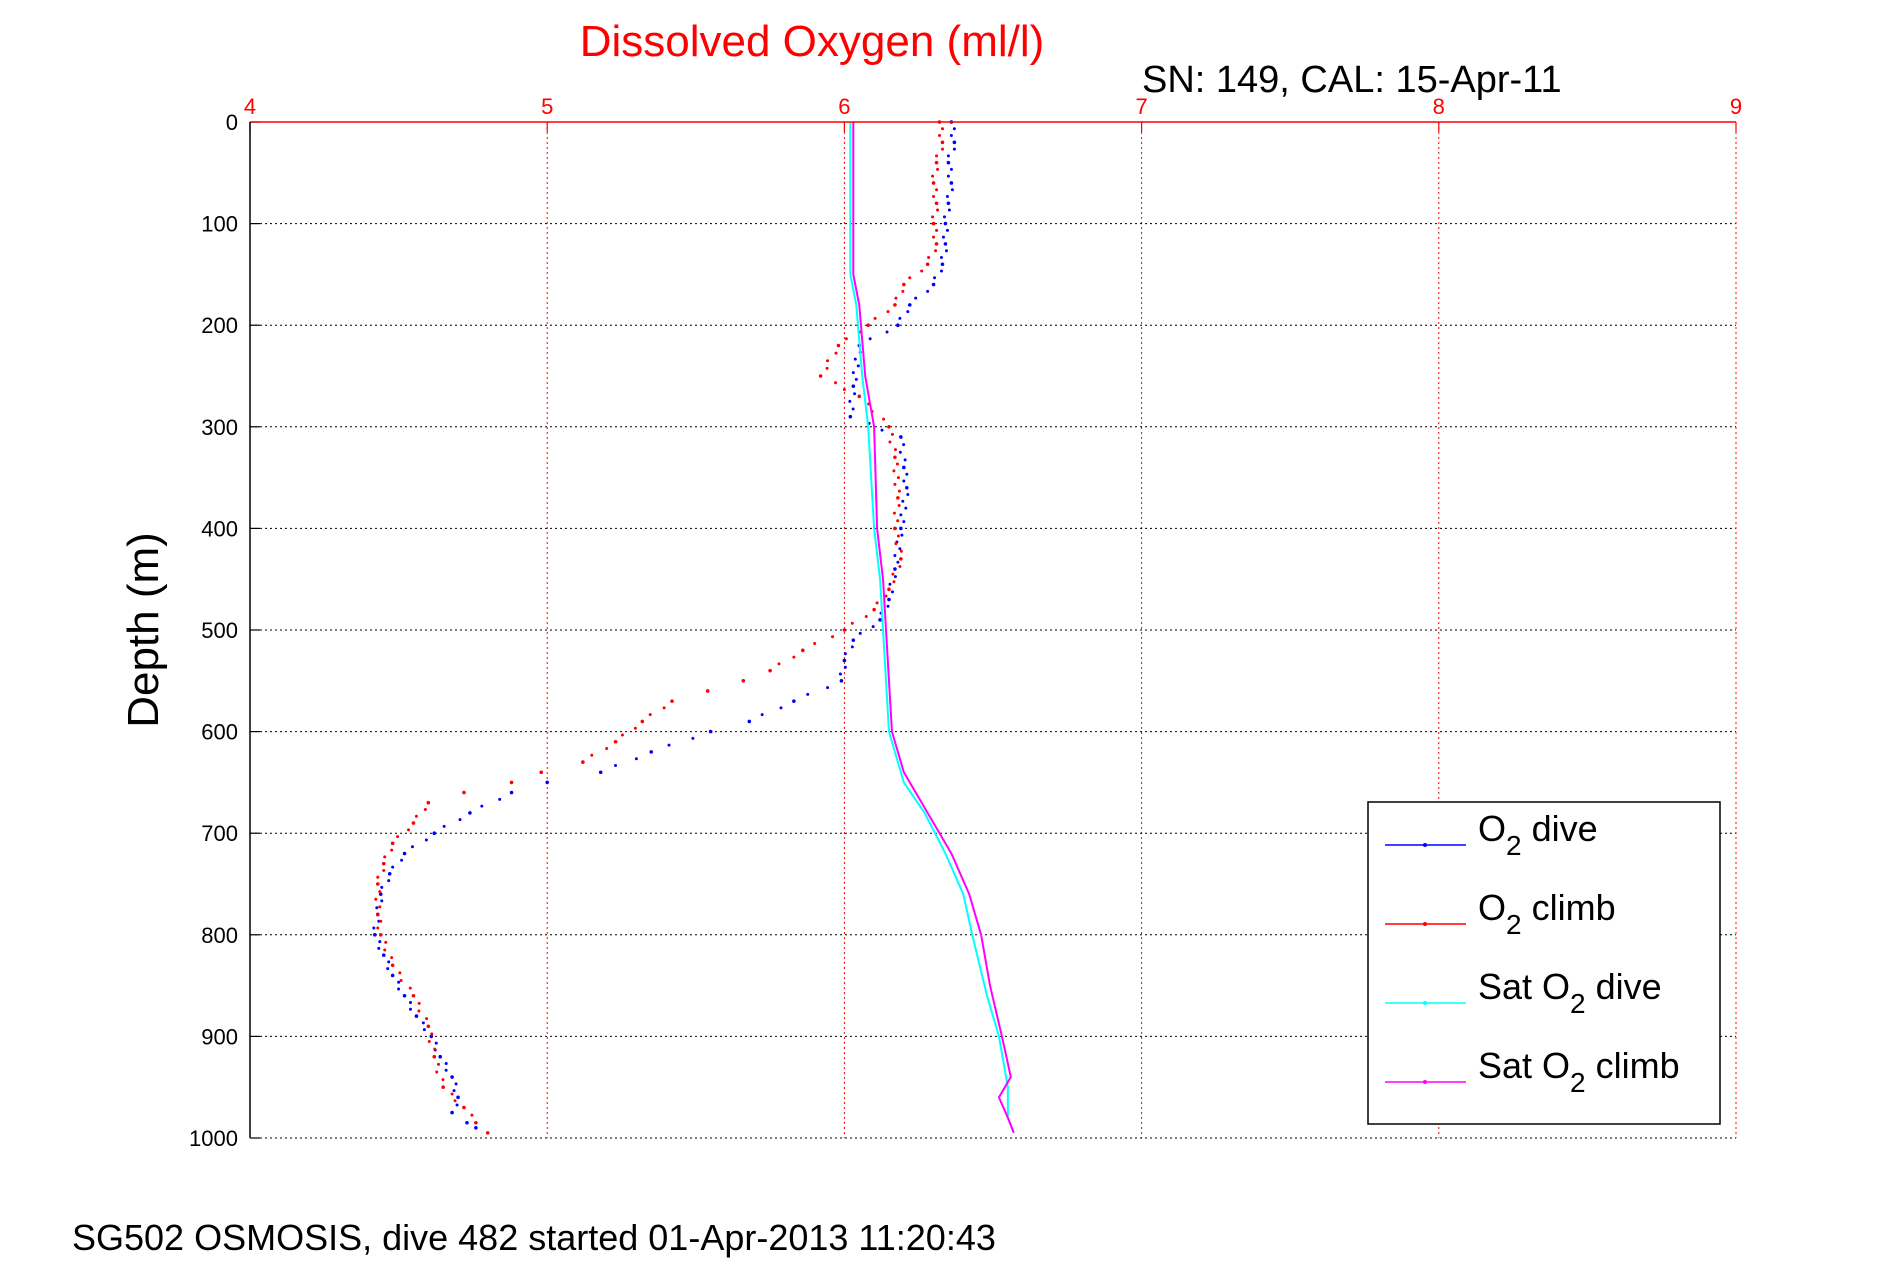 Image resolution: width=1891 pixels, height=1262 pixels. I want to click on y-tick-label: 200, so click(219, 325).